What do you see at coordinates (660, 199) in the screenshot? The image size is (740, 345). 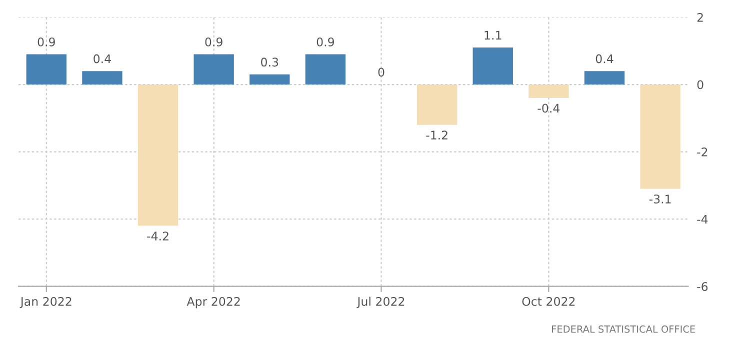 I see `data-label: -3.1` at bounding box center [660, 199].